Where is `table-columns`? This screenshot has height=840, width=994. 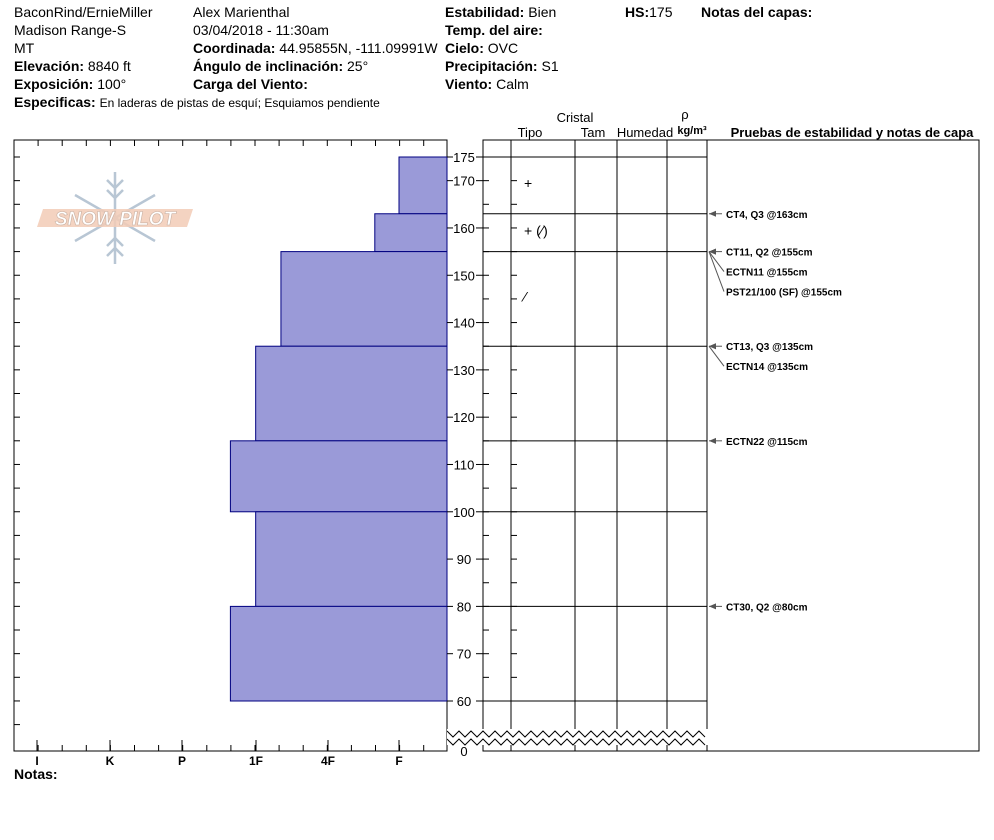 table-columns is located at coordinates (609, 445).